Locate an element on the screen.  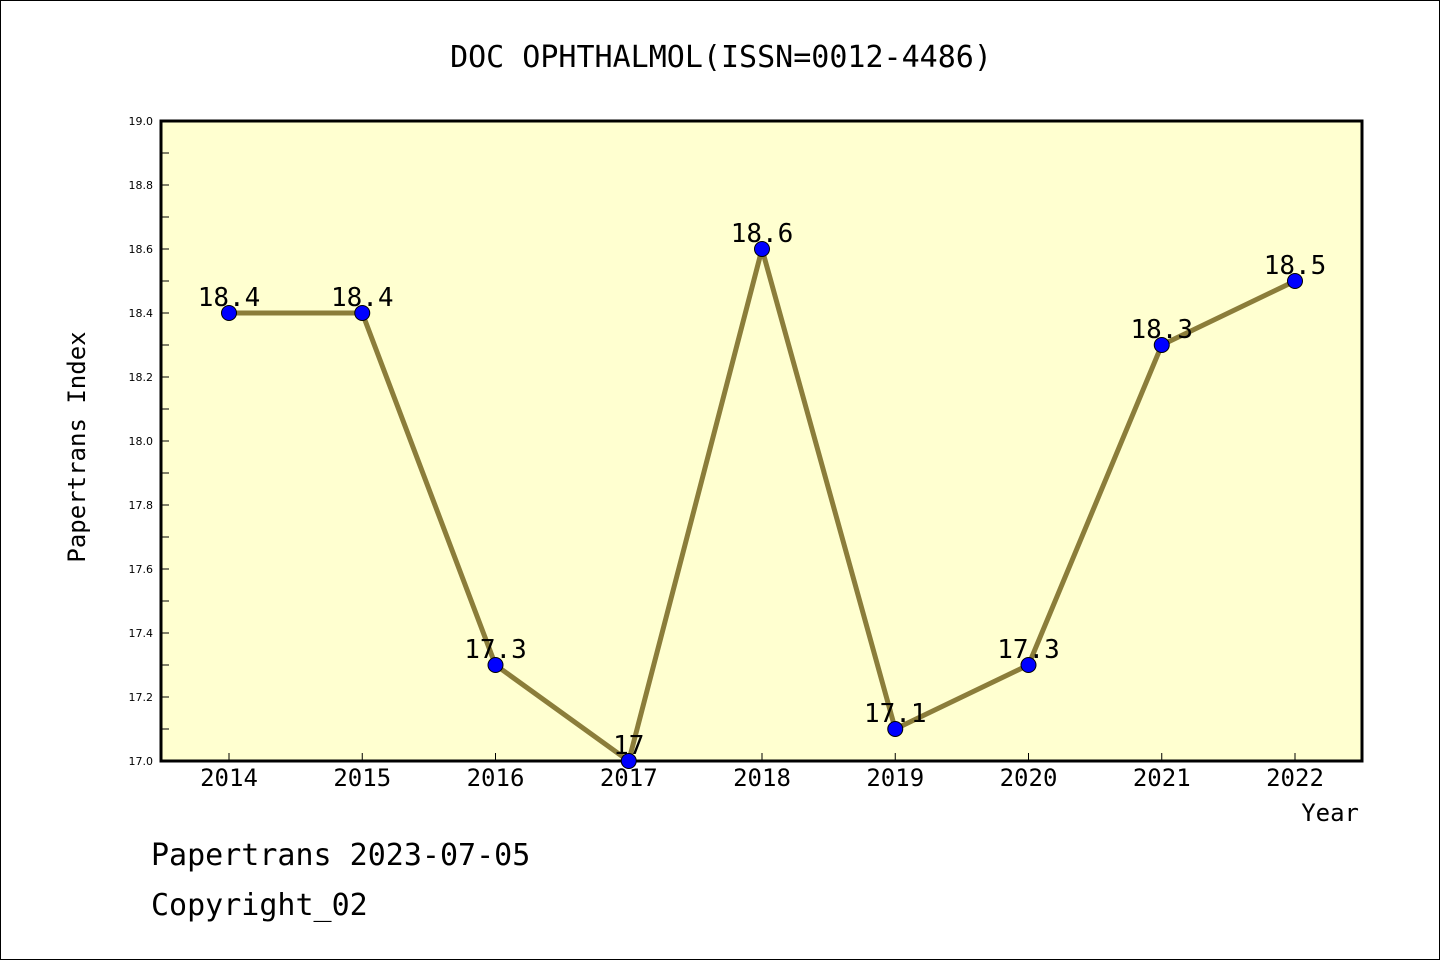
y-tick-label: 17.4 is located at coordinates (141, 633).